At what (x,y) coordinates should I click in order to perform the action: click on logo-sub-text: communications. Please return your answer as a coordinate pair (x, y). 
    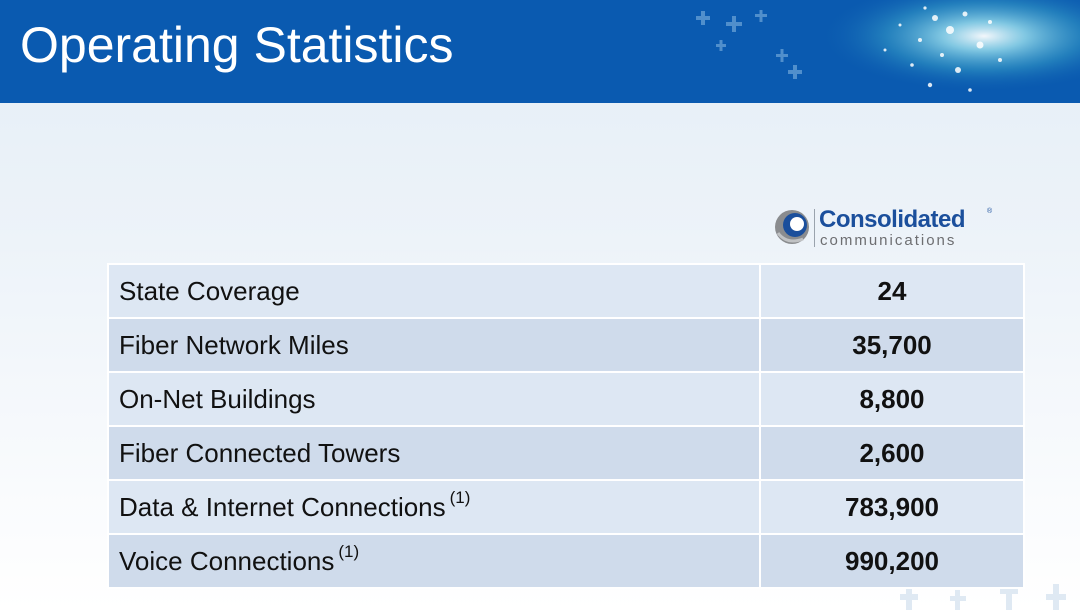
    Looking at the image, I should click on (888, 240).